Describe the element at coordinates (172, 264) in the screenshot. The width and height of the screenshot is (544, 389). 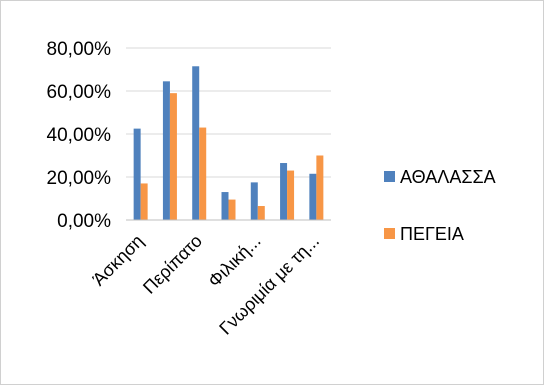
I see `x-tick-label: Περίπατο` at that location.